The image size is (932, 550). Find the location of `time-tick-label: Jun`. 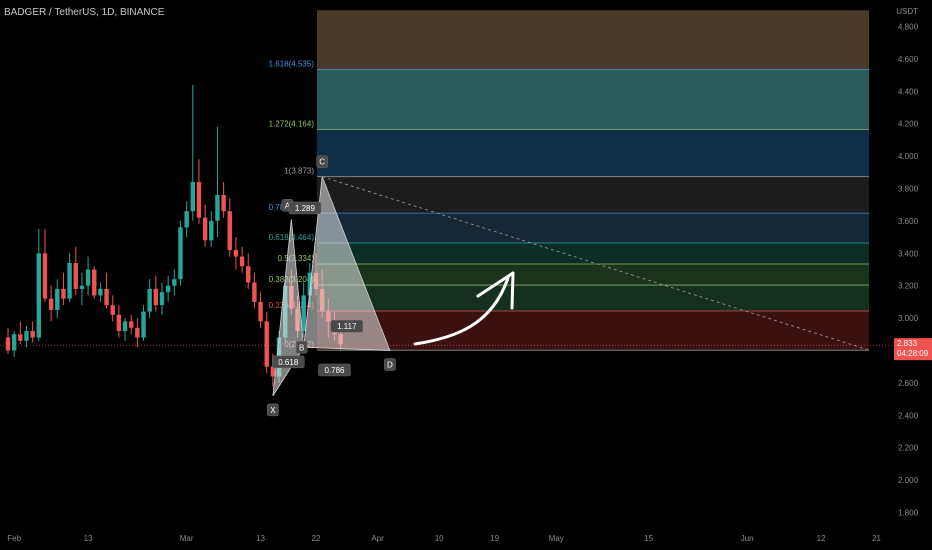

time-tick-label: Jun is located at coordinates (747, 538).